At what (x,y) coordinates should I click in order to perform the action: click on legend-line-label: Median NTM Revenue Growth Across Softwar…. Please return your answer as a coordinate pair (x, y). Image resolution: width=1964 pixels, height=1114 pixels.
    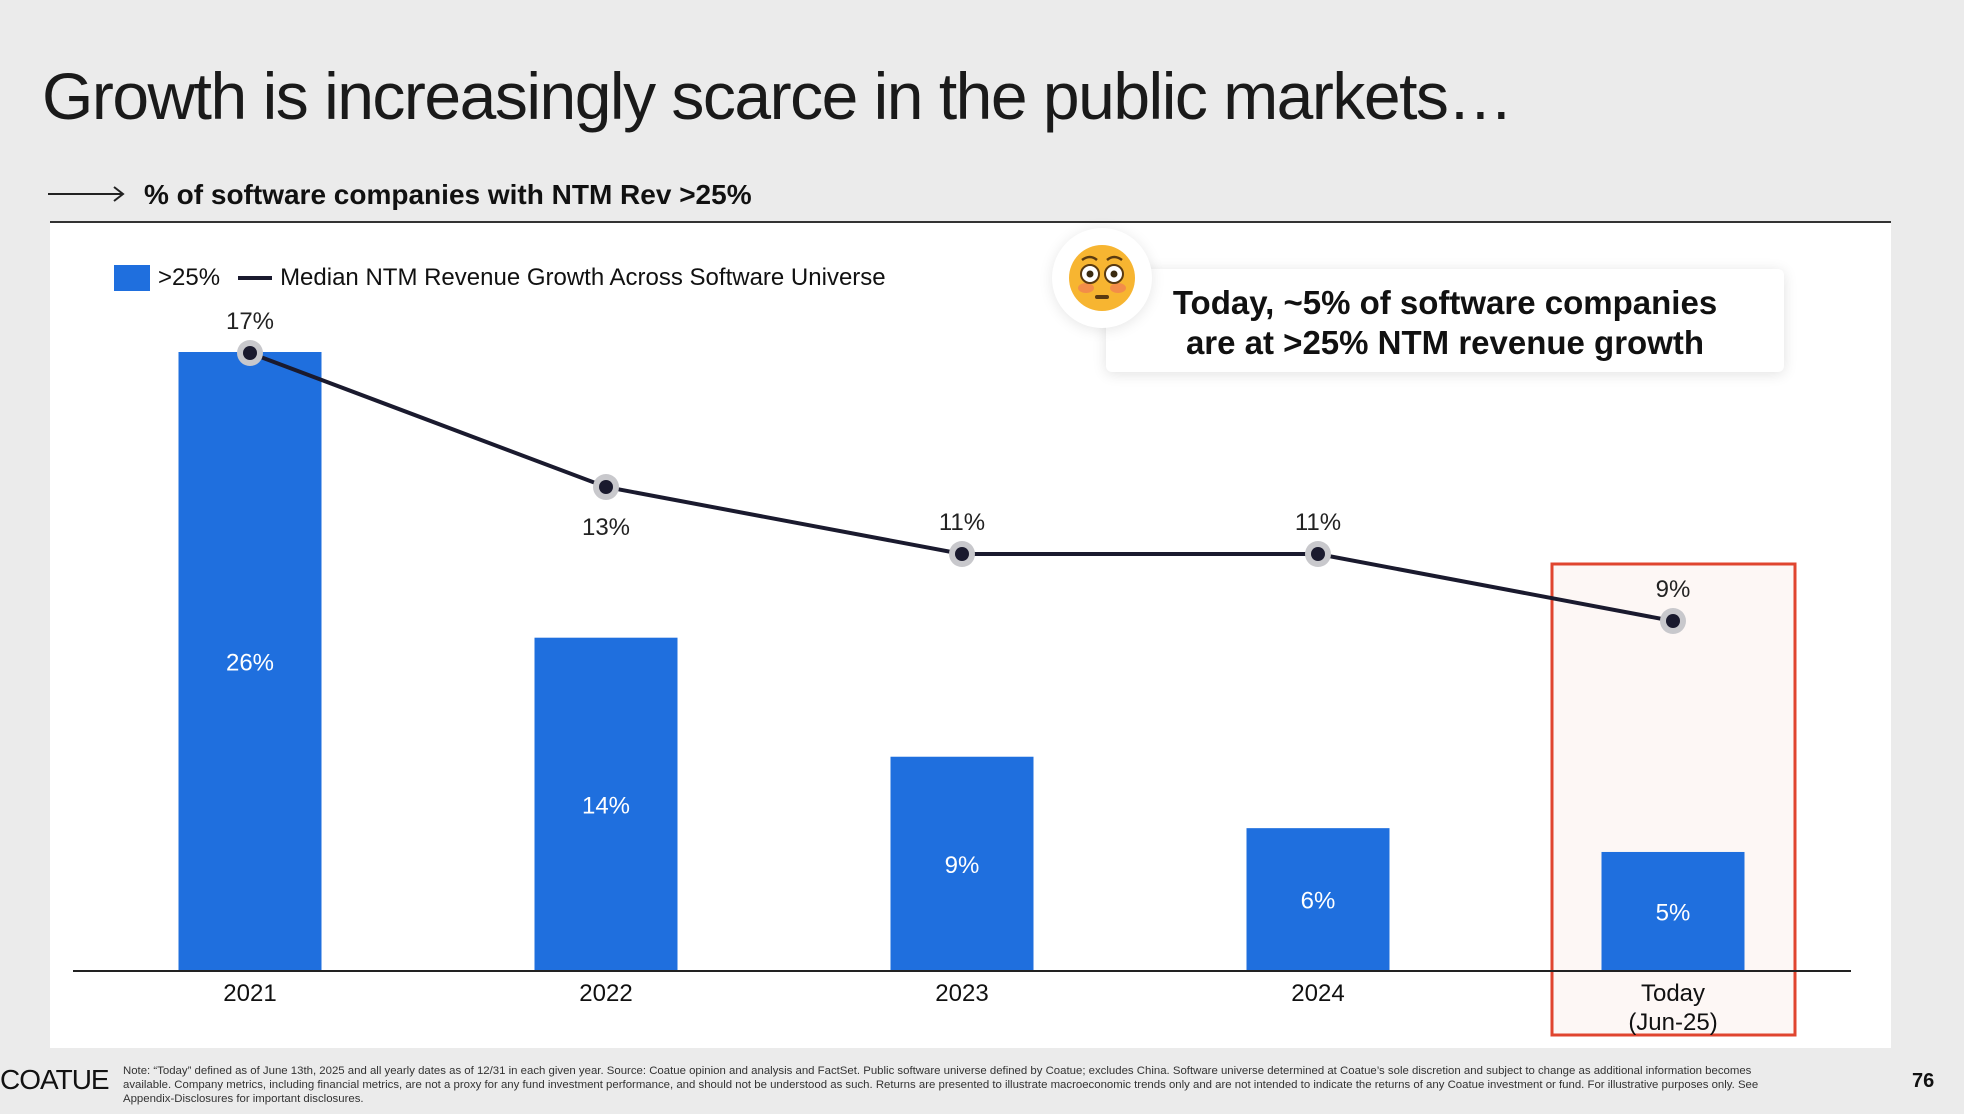
    Looking at the image, I should click on (583, 277).